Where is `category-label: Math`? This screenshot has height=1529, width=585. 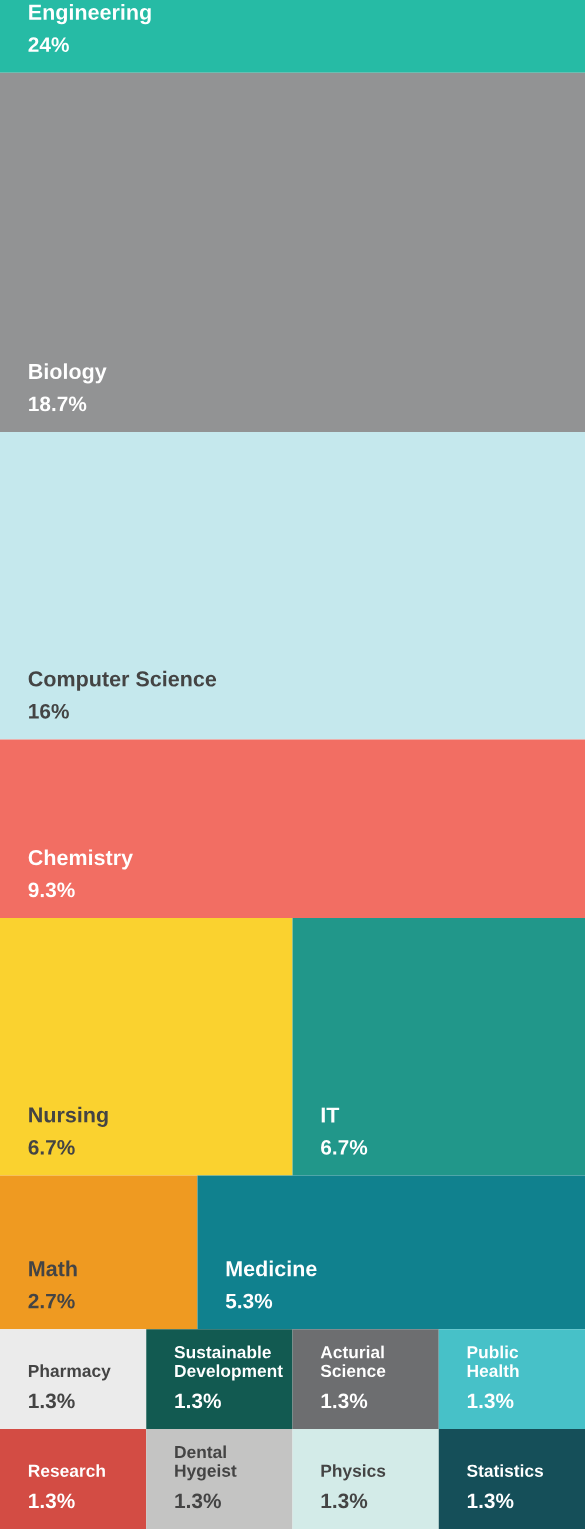
category-label: Math is located at coordinates (53, 1268).